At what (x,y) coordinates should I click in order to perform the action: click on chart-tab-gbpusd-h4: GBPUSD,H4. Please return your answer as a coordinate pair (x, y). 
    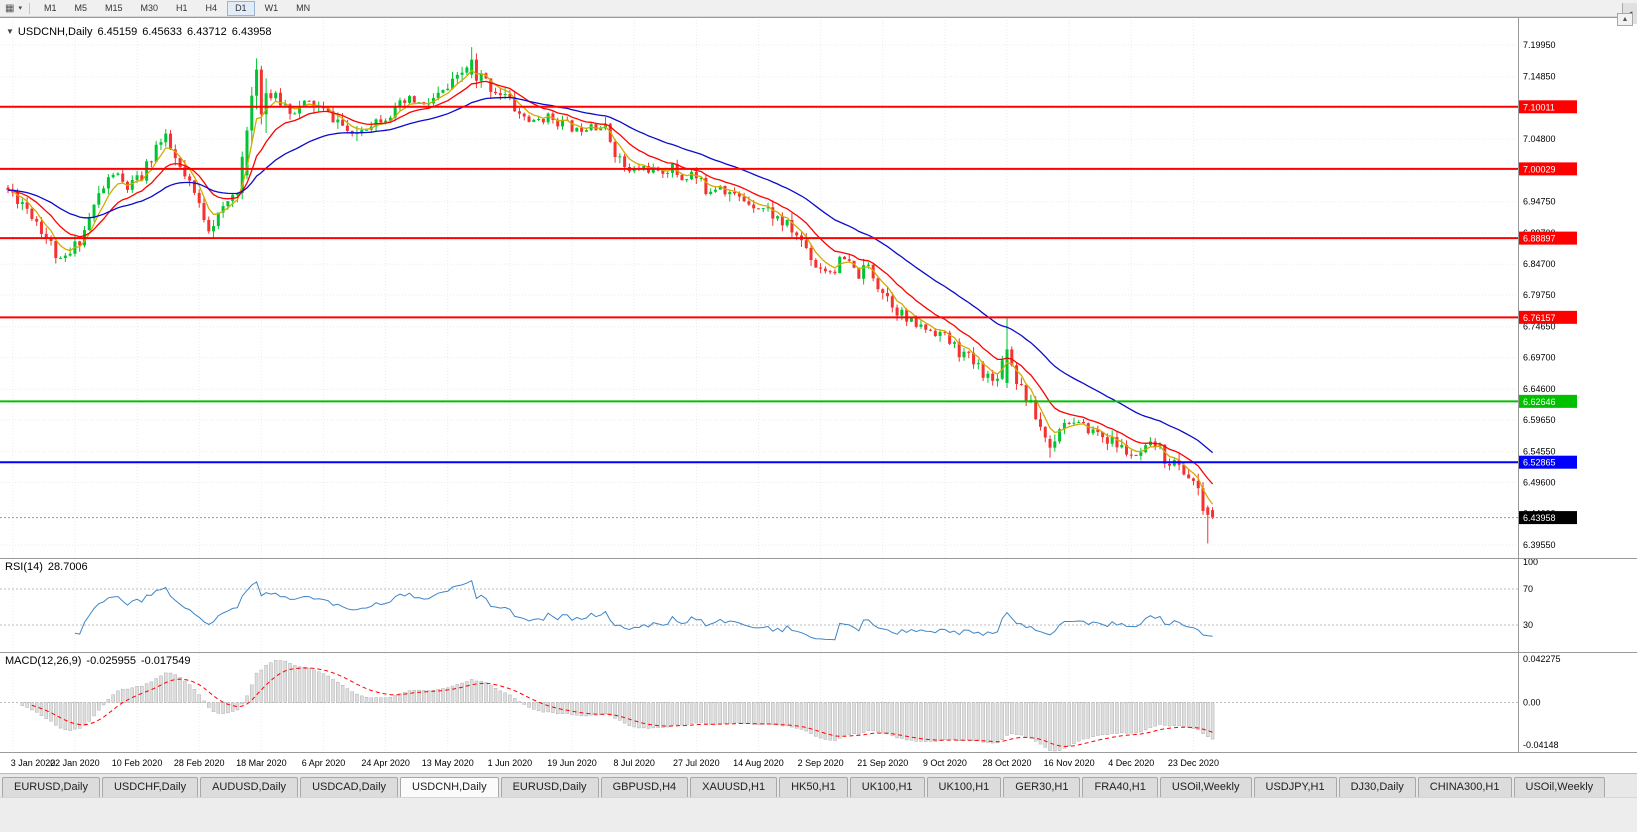
    Looking at the image, I should click on (644, 787).